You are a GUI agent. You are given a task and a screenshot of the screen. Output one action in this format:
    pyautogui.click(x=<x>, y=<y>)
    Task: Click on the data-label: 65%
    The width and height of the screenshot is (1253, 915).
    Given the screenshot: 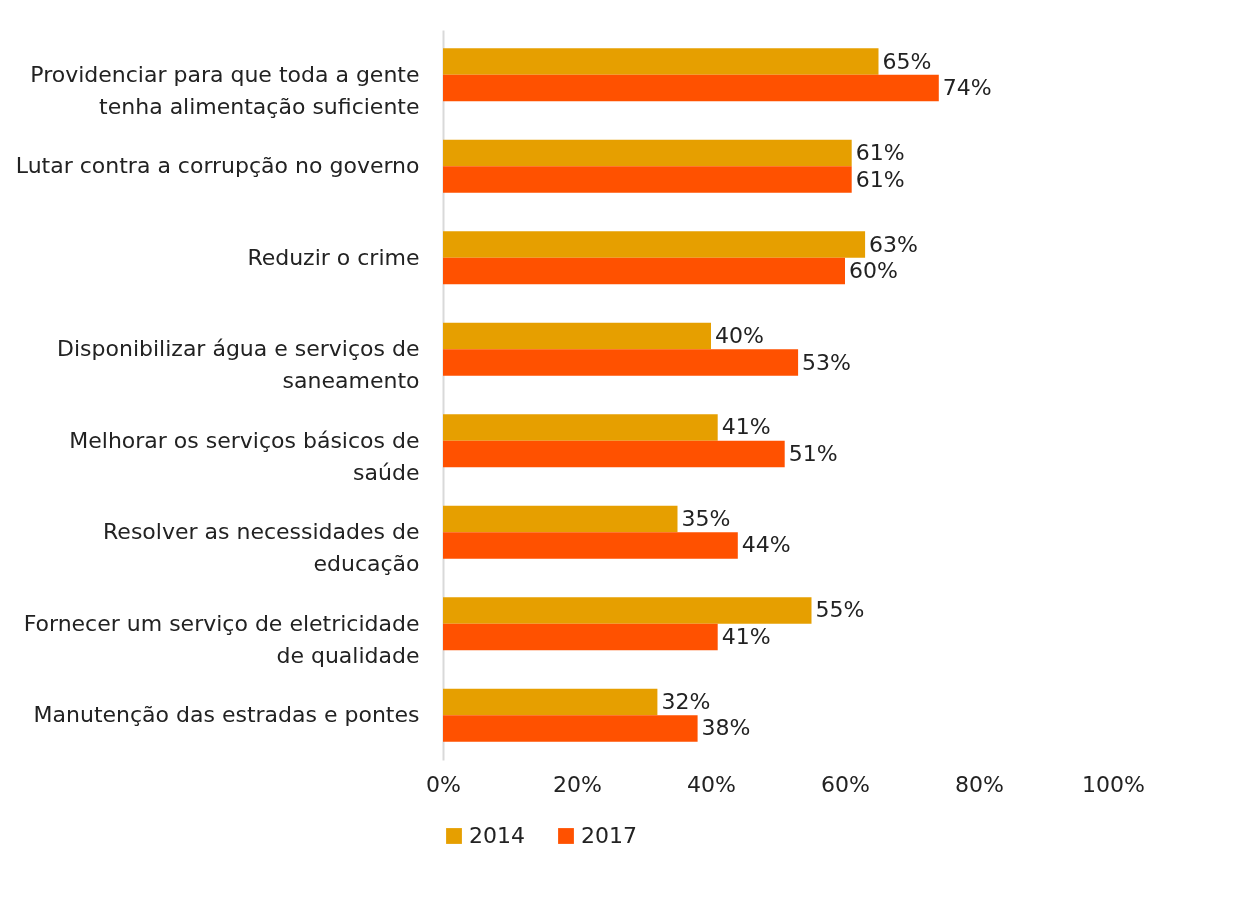 What is the action you would take?
    pyautogui.click(x=907, y=61)
    